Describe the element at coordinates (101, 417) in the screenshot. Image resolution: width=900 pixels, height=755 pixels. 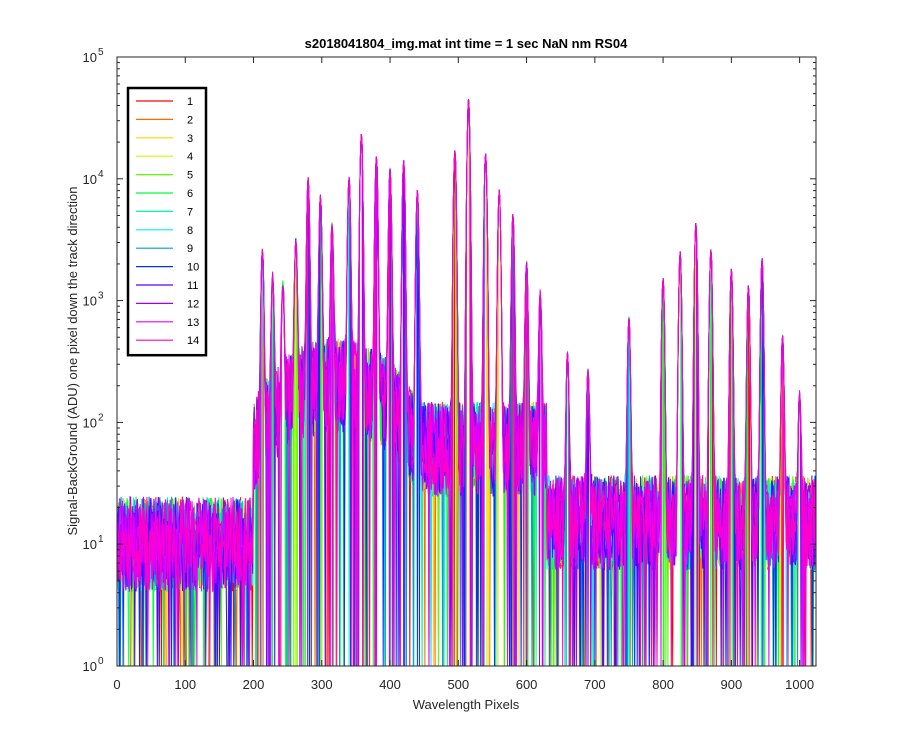
I see `y-tick-label-exponent: 2` at that location.